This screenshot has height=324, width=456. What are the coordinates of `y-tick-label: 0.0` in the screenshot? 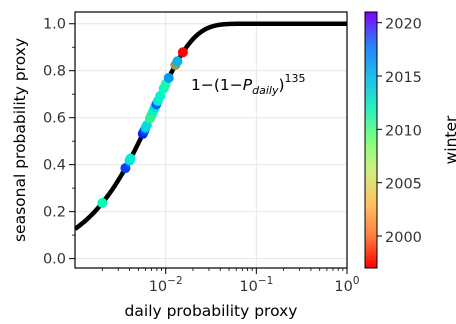 It's located at (54, 260).